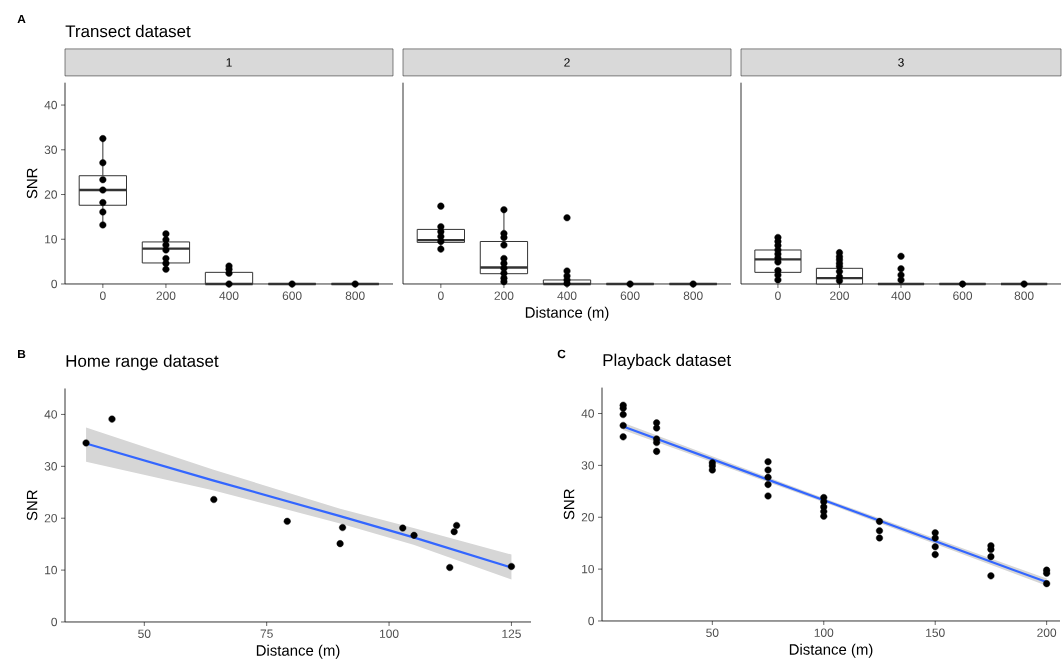 This screenshot has width=1063, height=669. I want to click on text: Transect dataset, so click(128, 31).